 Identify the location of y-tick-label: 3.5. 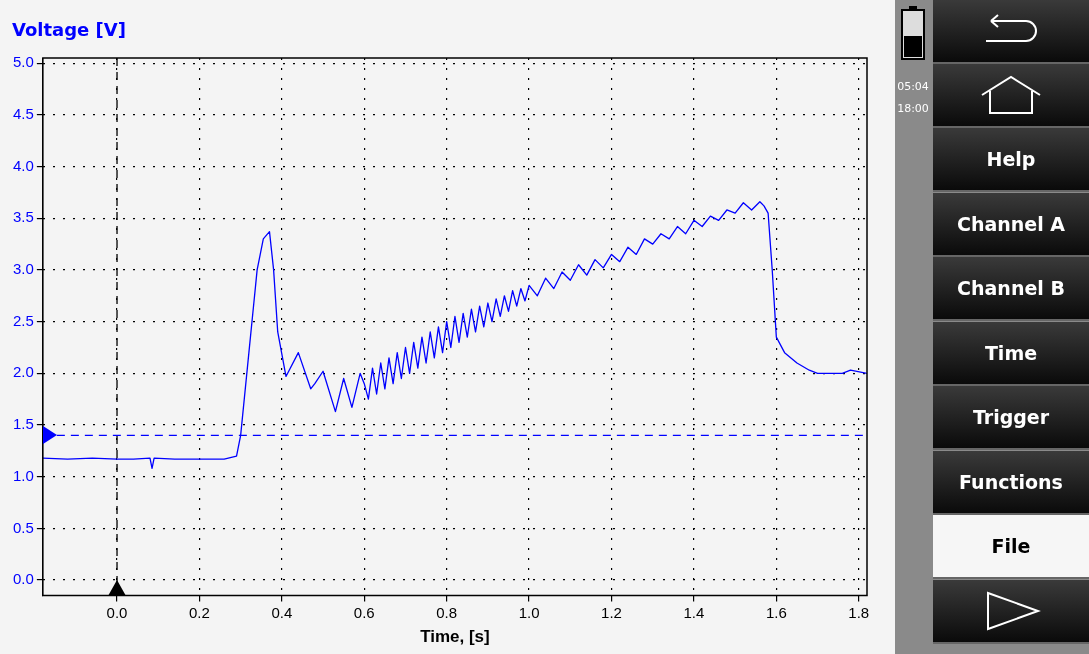
(23, 217).